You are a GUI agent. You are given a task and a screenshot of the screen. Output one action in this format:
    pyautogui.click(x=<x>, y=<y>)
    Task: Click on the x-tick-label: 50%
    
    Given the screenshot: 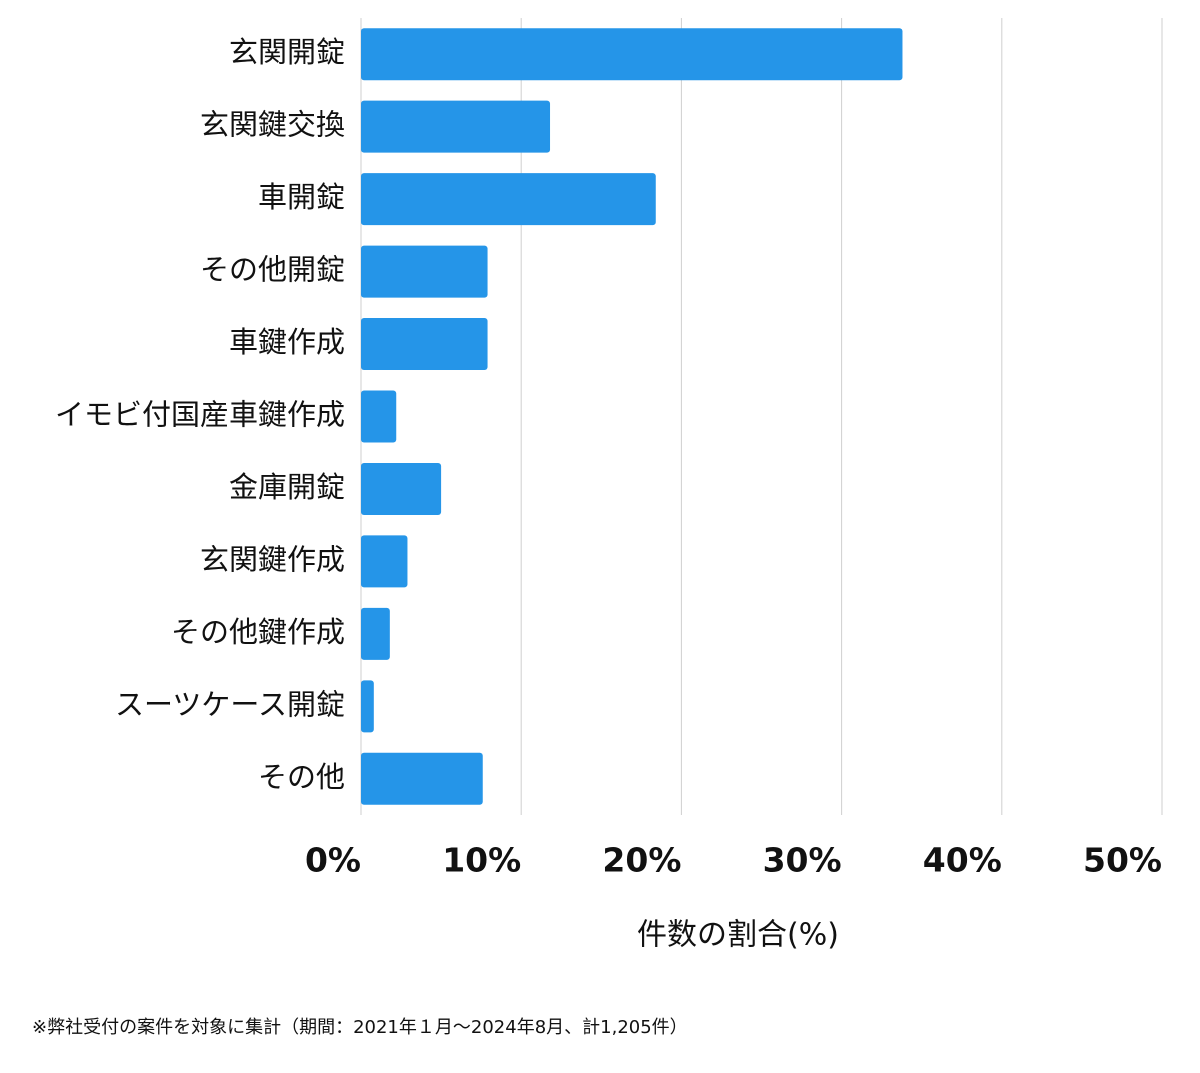 What is the action you would take?
    pyautogui.click(x=1122, y=860)
    